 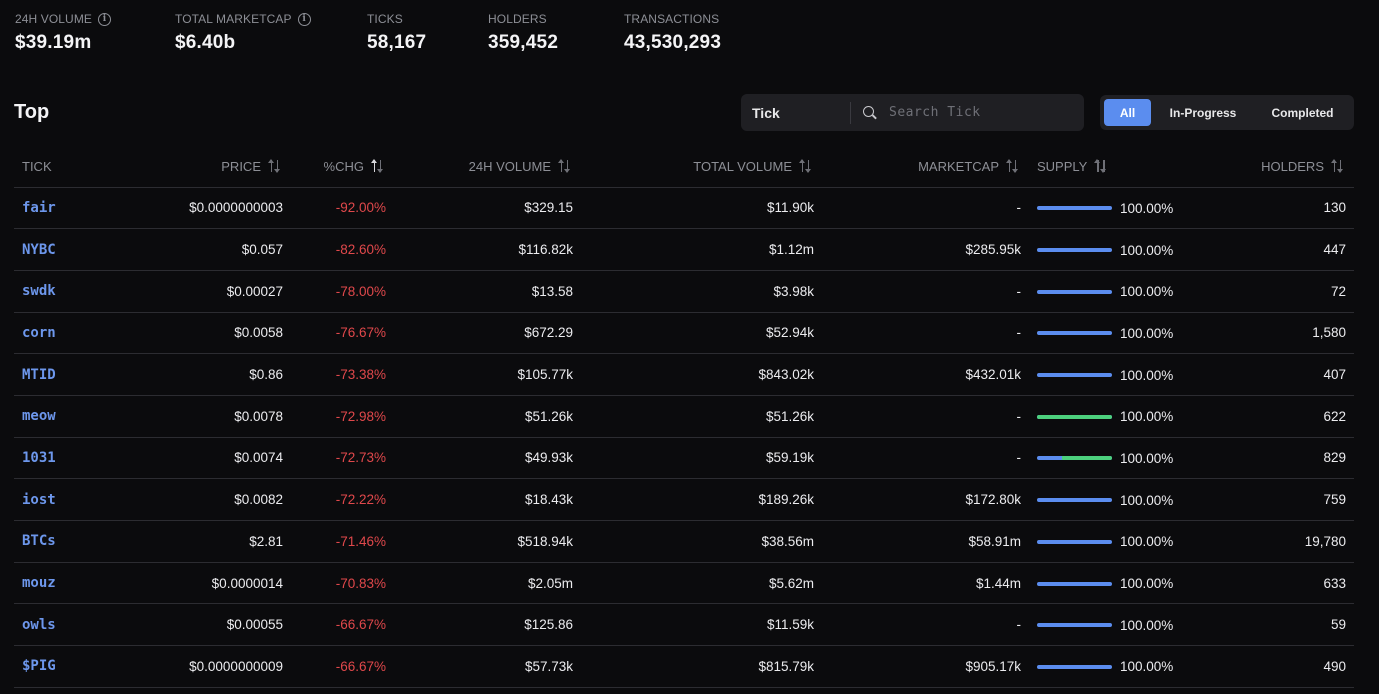 I want to click on change-cell: -72.22%, so click(x=342, y=499).